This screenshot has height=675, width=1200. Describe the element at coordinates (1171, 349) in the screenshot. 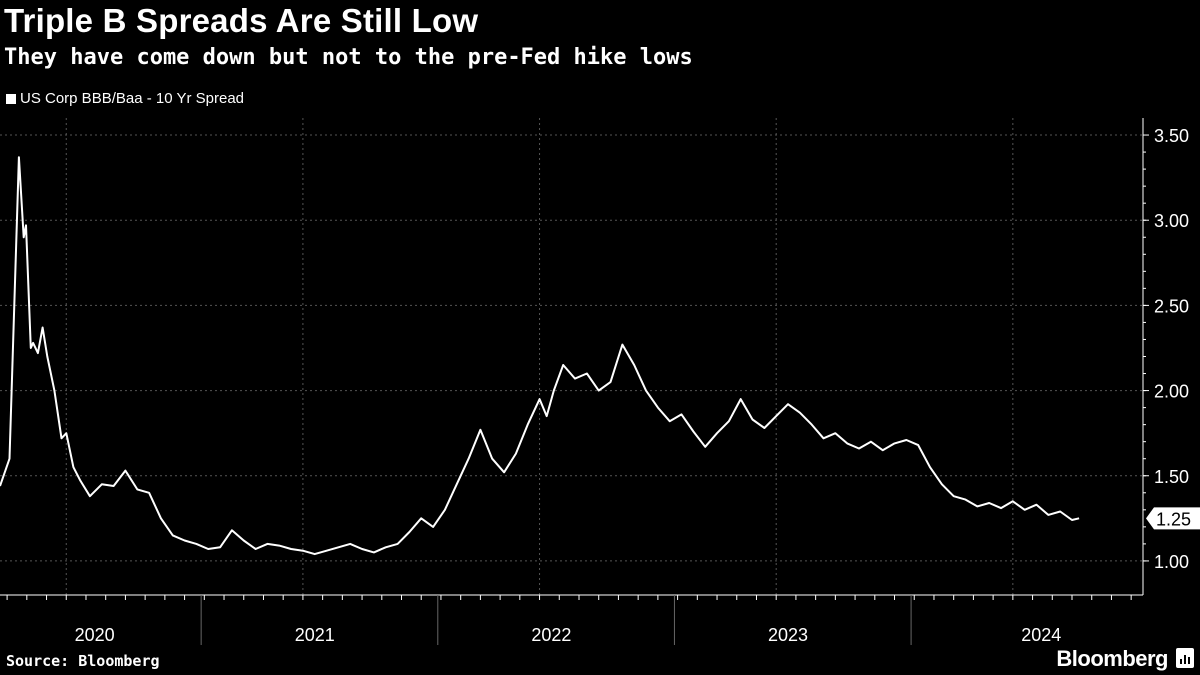

I see `y-axis-labels: 3.50 3.00 2.50 2.00 1.50 1.00` at that location.